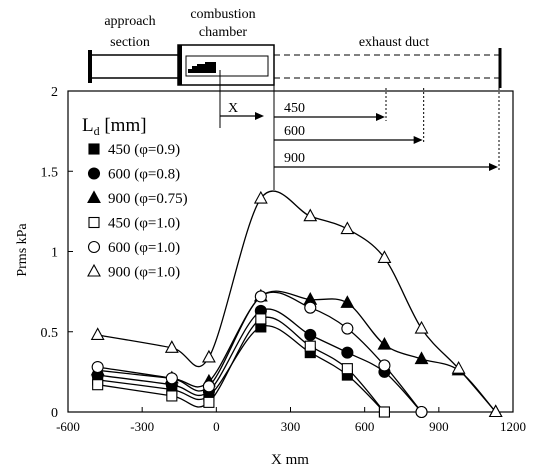 This screenshot has width=545, height=475. I want to click on y-axis-title: Prms kPa, so click(22, 250).